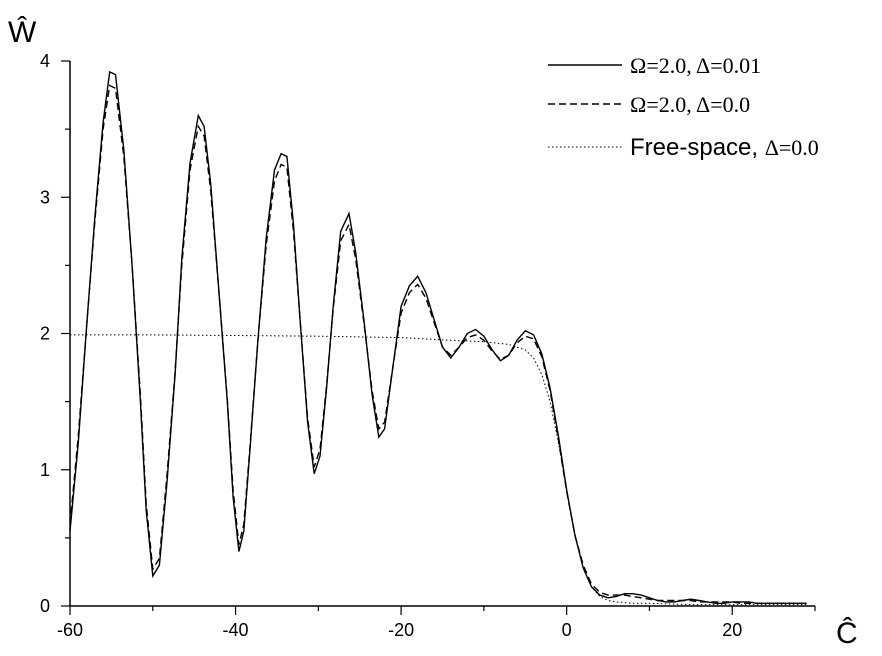  I want to click on legend-label: Ω=2.0, Δ=0.0, so click(690, 104).